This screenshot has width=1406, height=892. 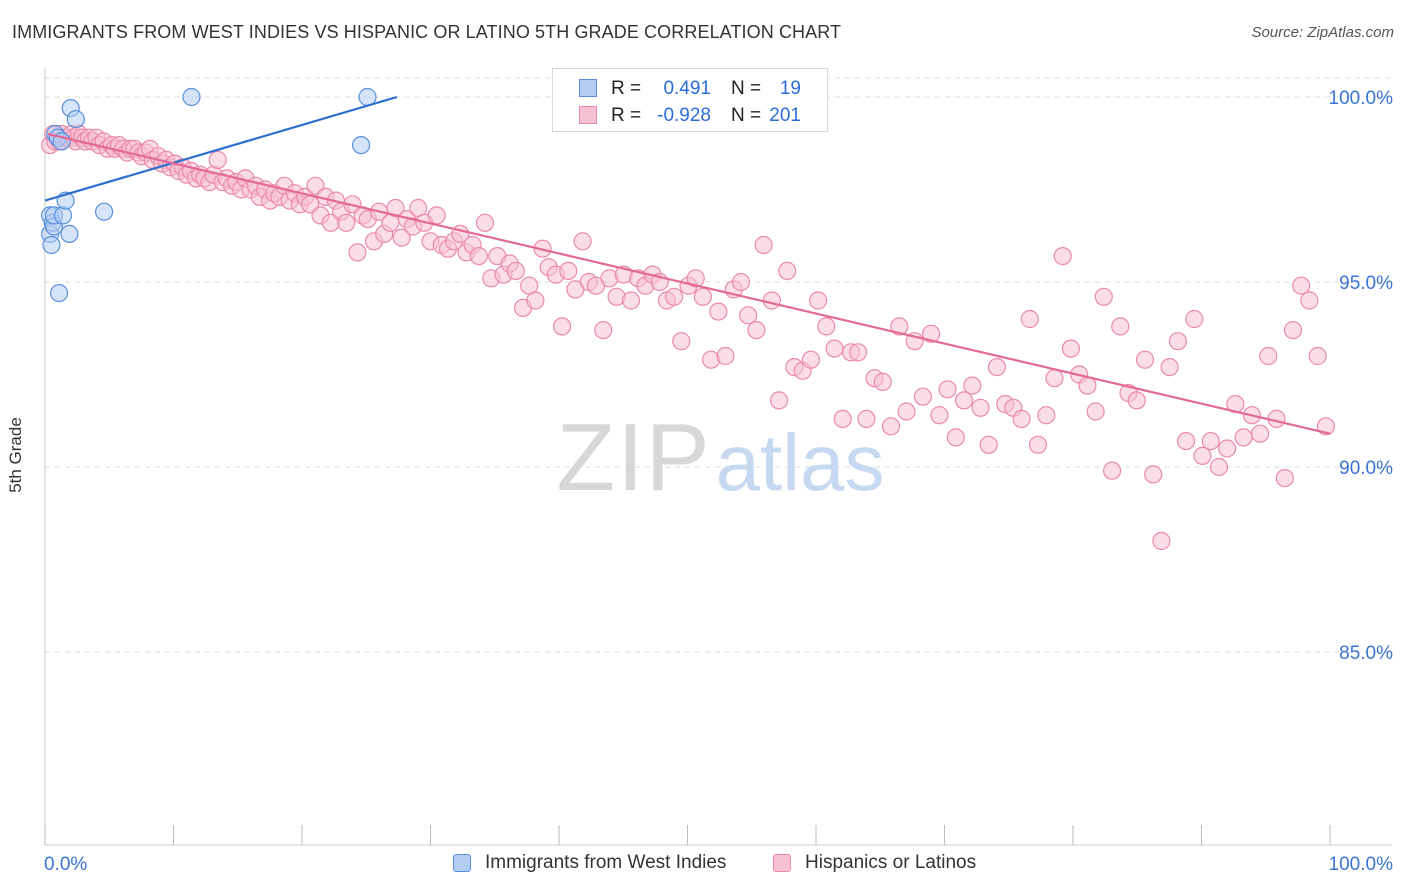 What do you see at coordinates (891, 862) in the screenshot?
I see `legend-label-pink: Hispanics or Latinos` at bounding box center [891, 862].